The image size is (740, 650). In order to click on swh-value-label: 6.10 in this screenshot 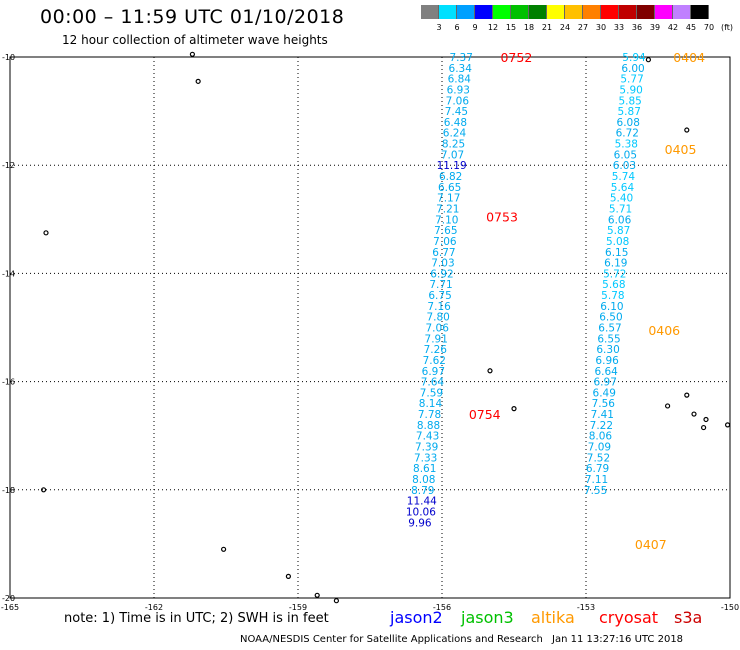, I will do `click(611, 307)`.